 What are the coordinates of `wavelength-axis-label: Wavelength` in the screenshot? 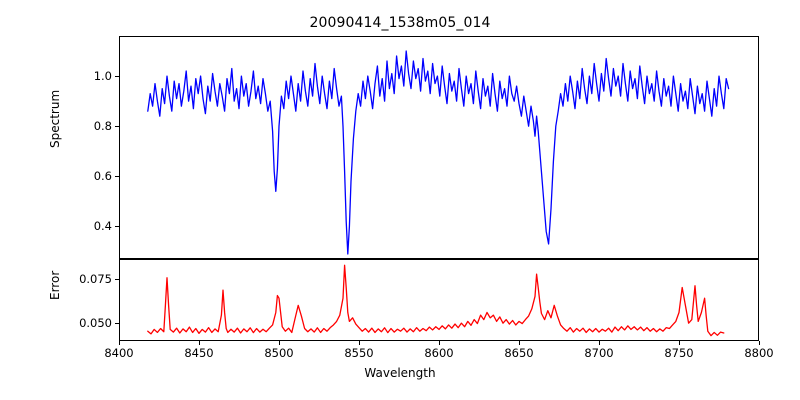 It's located at (400, 373).